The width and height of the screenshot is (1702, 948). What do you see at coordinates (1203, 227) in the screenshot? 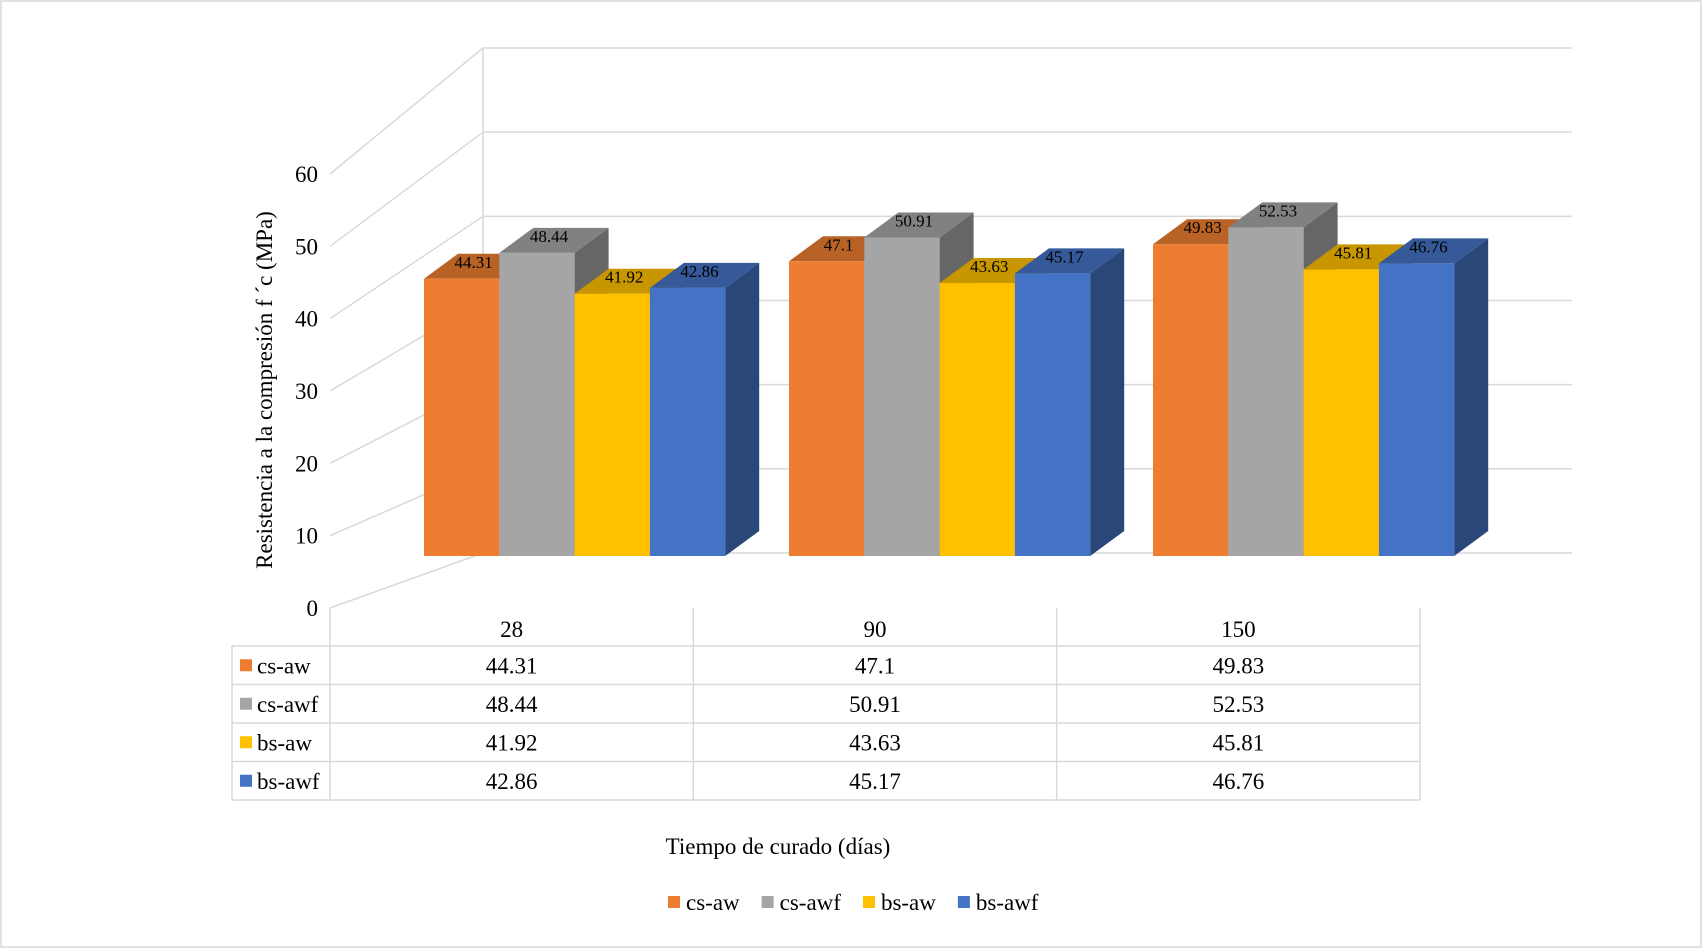
I see `data-label: 49.83` at bounding box center [1203, 227].